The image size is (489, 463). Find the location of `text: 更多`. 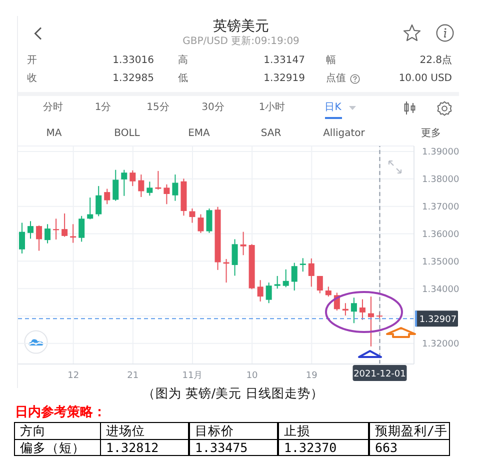

text: 更多 is located at coordinates (431, 134).